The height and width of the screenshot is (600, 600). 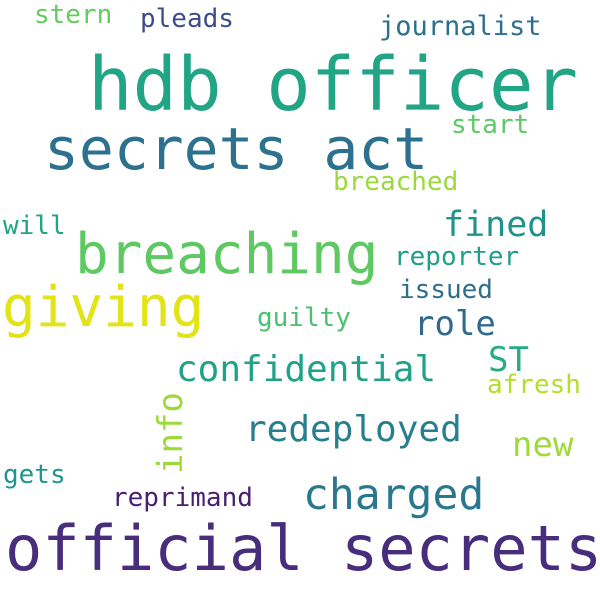 What do you see at coordinates (34, 226) in the screenshot?
I see `word-will: will` at bounding box center [34, 226].